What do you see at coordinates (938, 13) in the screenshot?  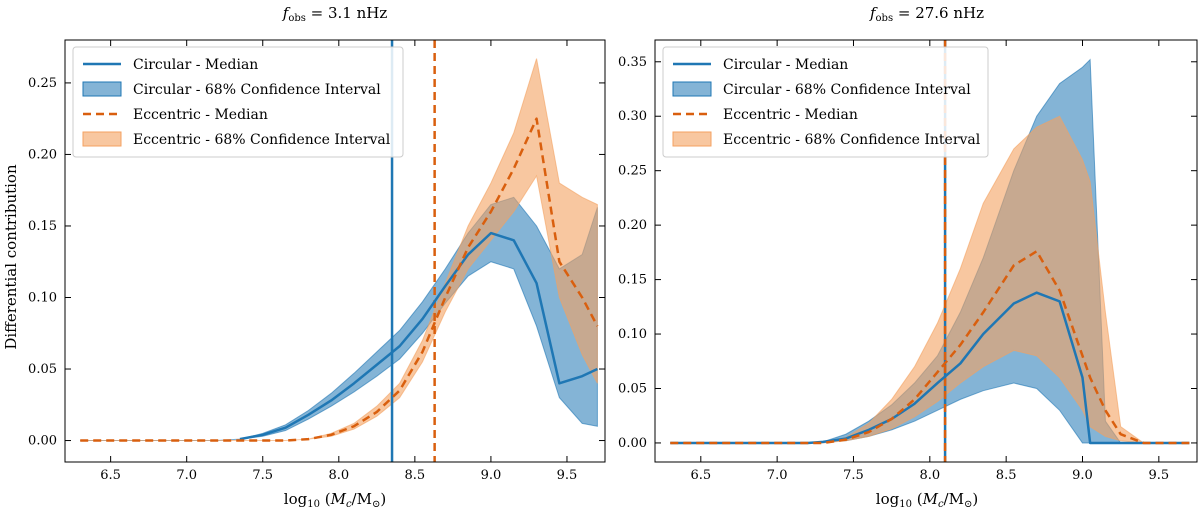 I see `title-value: = 27.6 nHz` at bounding box center [938, 13].